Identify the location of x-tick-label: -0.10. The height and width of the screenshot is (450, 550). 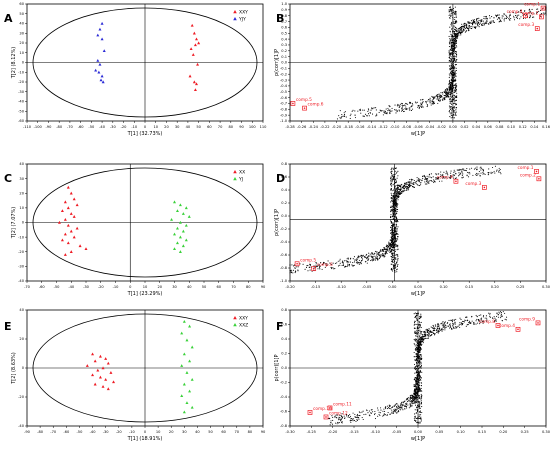
(376, 432).